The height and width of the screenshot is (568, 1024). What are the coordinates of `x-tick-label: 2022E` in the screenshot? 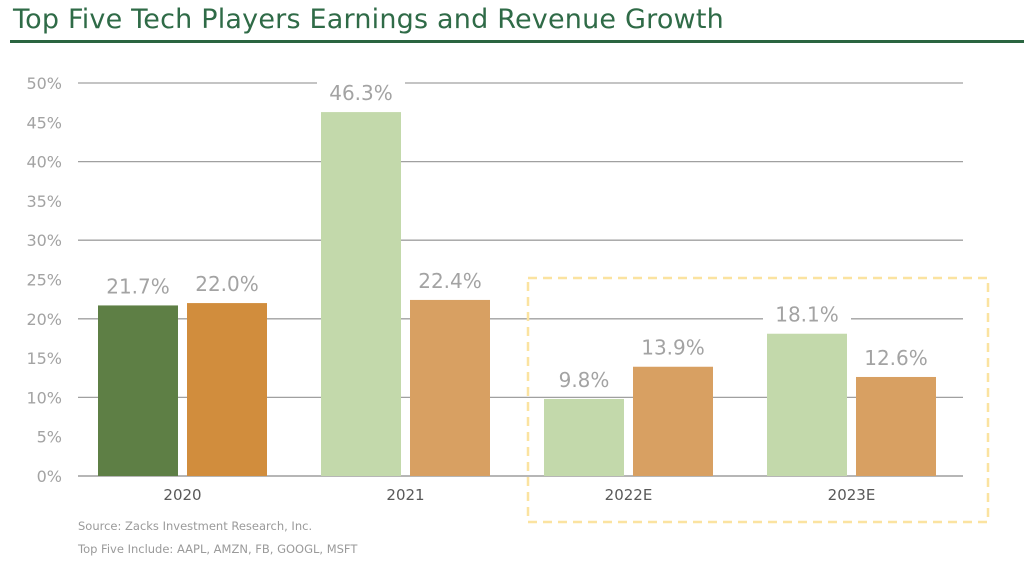 It's located at (629, 495).